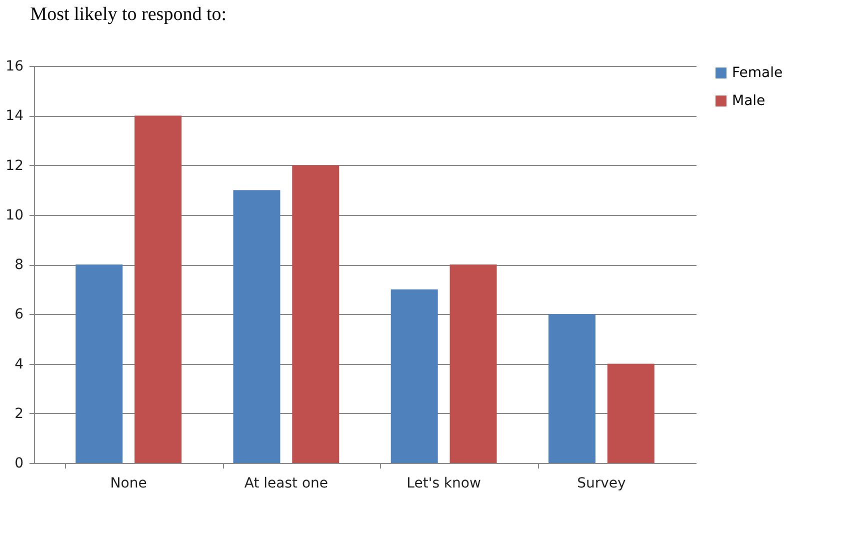  What do you see at coordinates (749, 101) in the screenshot?
I see `legend-label: Male` at bounding box center [749, 101].